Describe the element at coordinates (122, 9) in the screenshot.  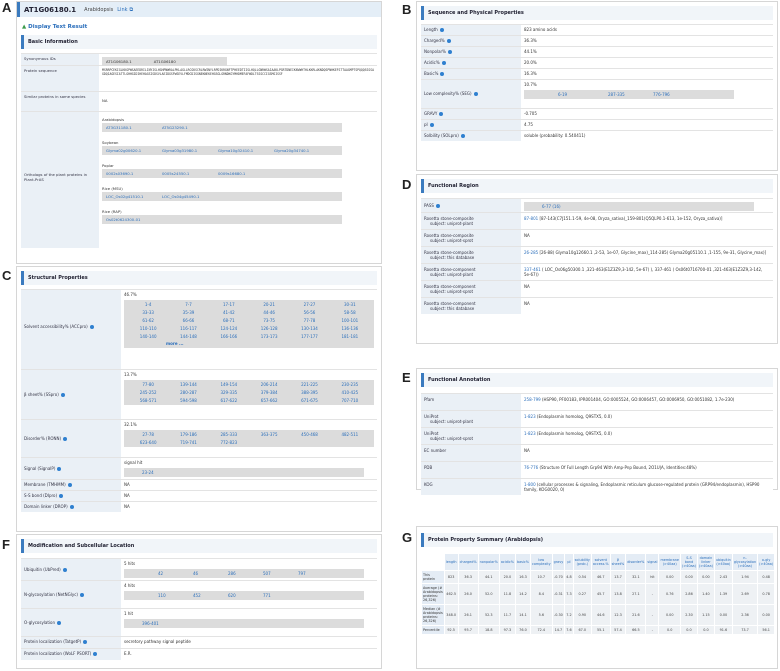
I see `link-button: Link` at that location.